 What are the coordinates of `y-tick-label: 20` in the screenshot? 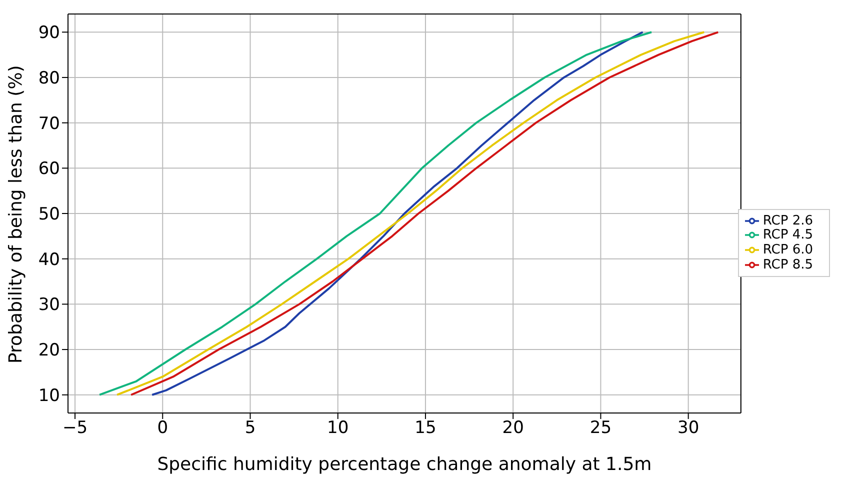 It's located at (49, 350).